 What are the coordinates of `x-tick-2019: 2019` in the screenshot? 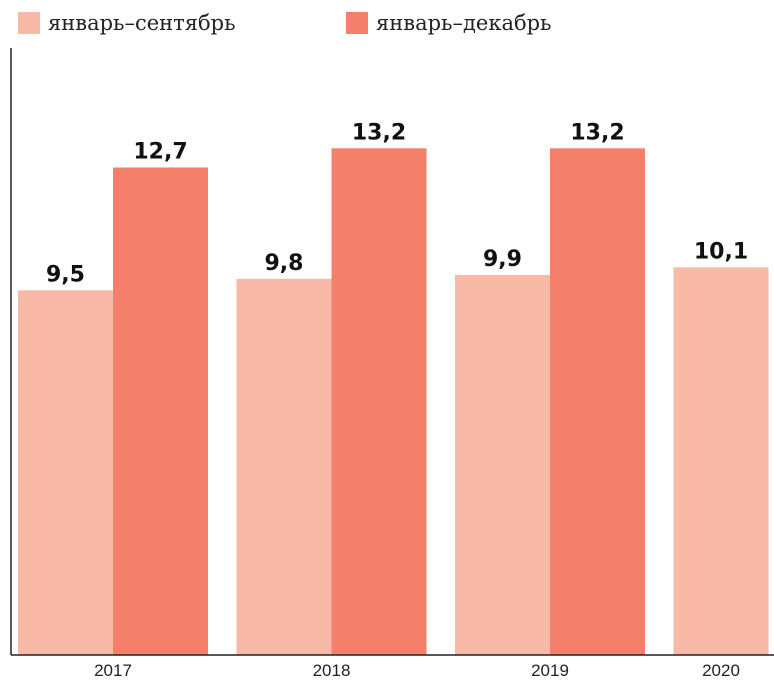 It's located at (550, 670).